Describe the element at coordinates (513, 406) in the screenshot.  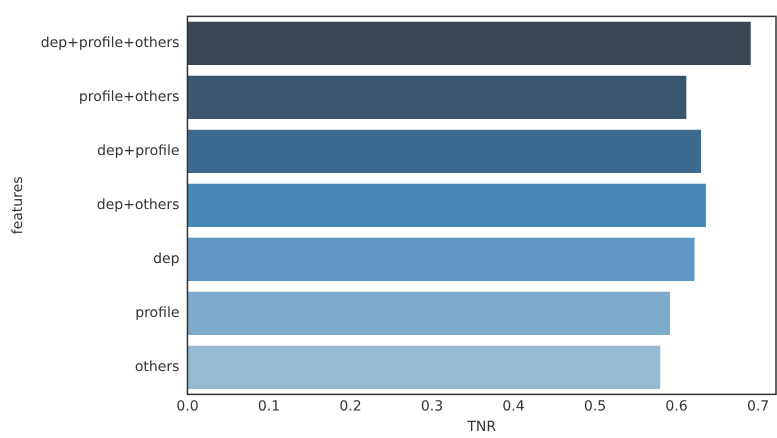
I see `x-tick-label: 0.4` at that location.